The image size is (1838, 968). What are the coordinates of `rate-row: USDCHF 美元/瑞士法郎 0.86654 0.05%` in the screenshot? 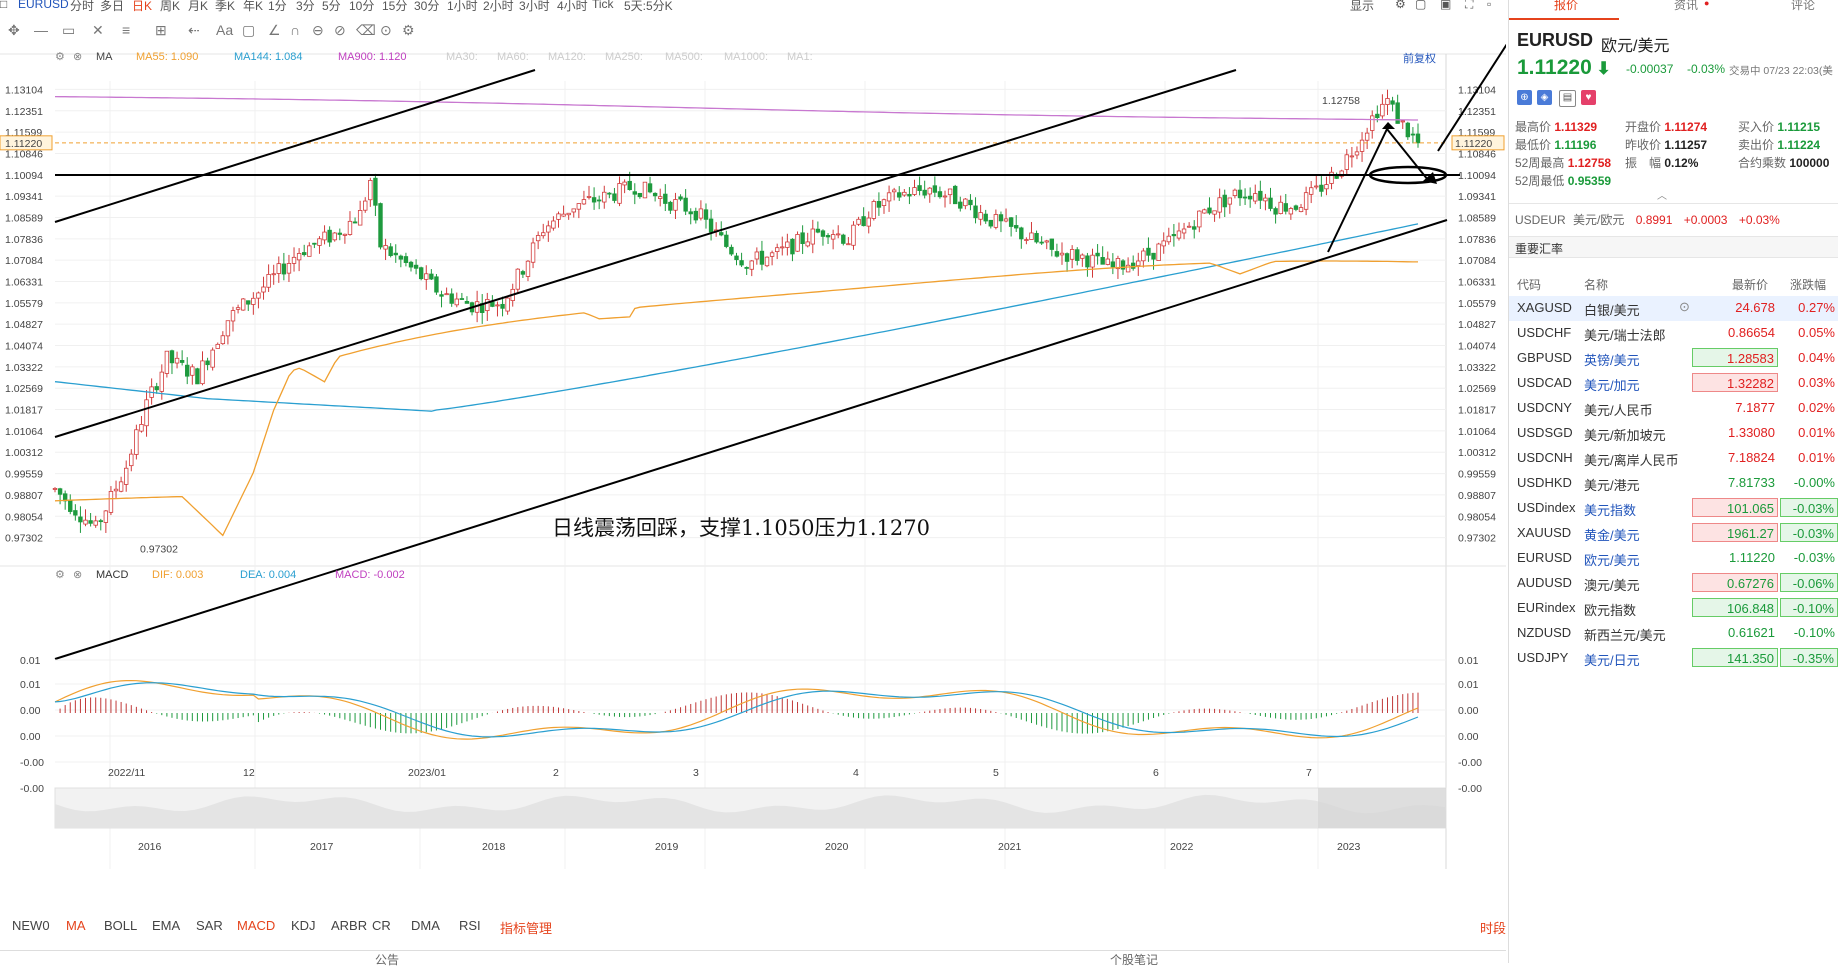 It's located at (1673, 333).